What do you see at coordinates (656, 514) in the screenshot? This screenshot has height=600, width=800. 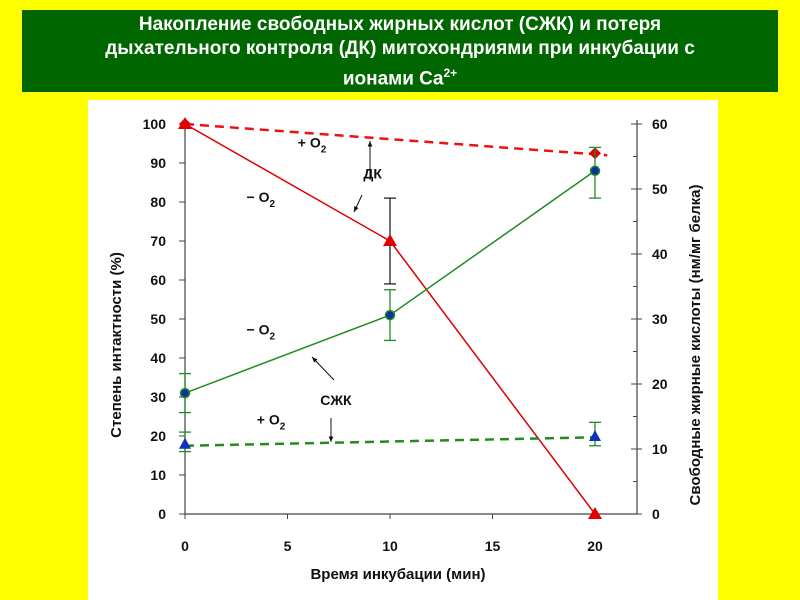 I see `y2-tick-label: 0` at bounding box center [656, 514].